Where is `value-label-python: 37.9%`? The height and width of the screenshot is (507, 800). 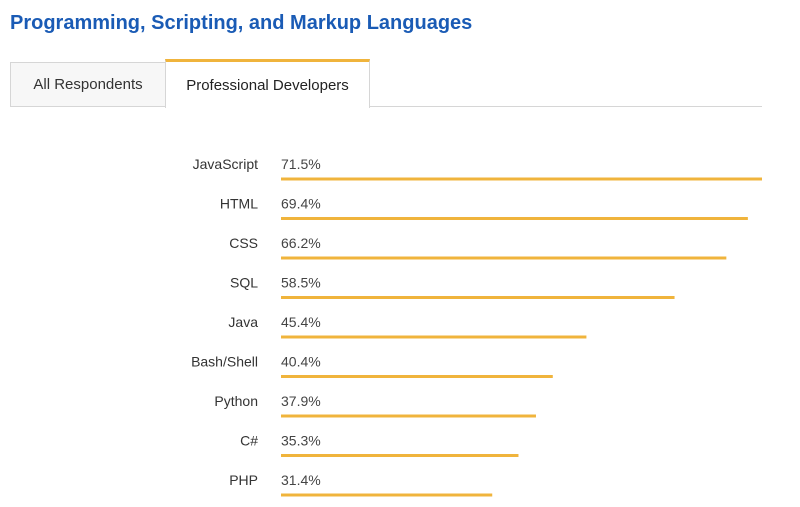 value-label-python: 37.9% is located at coordinates (301, 401).